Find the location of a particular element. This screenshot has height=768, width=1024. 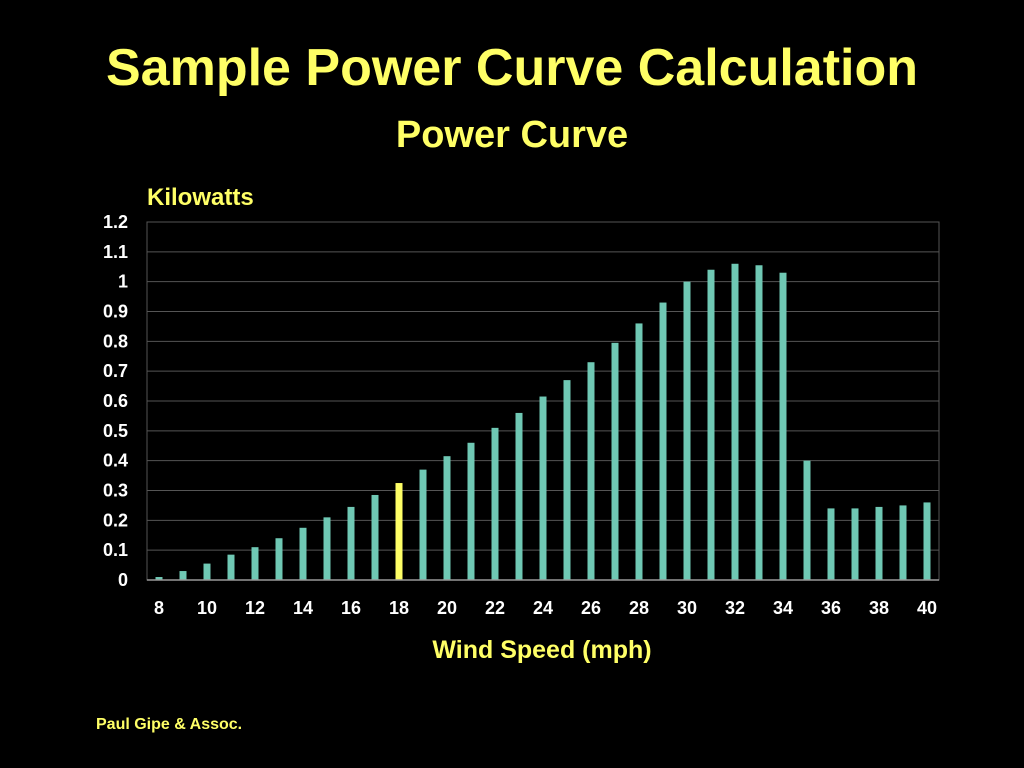

x-tick-label: 12 is located at coordinates (255, 608).